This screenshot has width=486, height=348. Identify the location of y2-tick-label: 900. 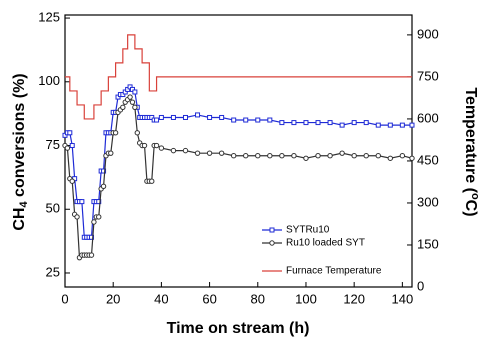
(428, 33).